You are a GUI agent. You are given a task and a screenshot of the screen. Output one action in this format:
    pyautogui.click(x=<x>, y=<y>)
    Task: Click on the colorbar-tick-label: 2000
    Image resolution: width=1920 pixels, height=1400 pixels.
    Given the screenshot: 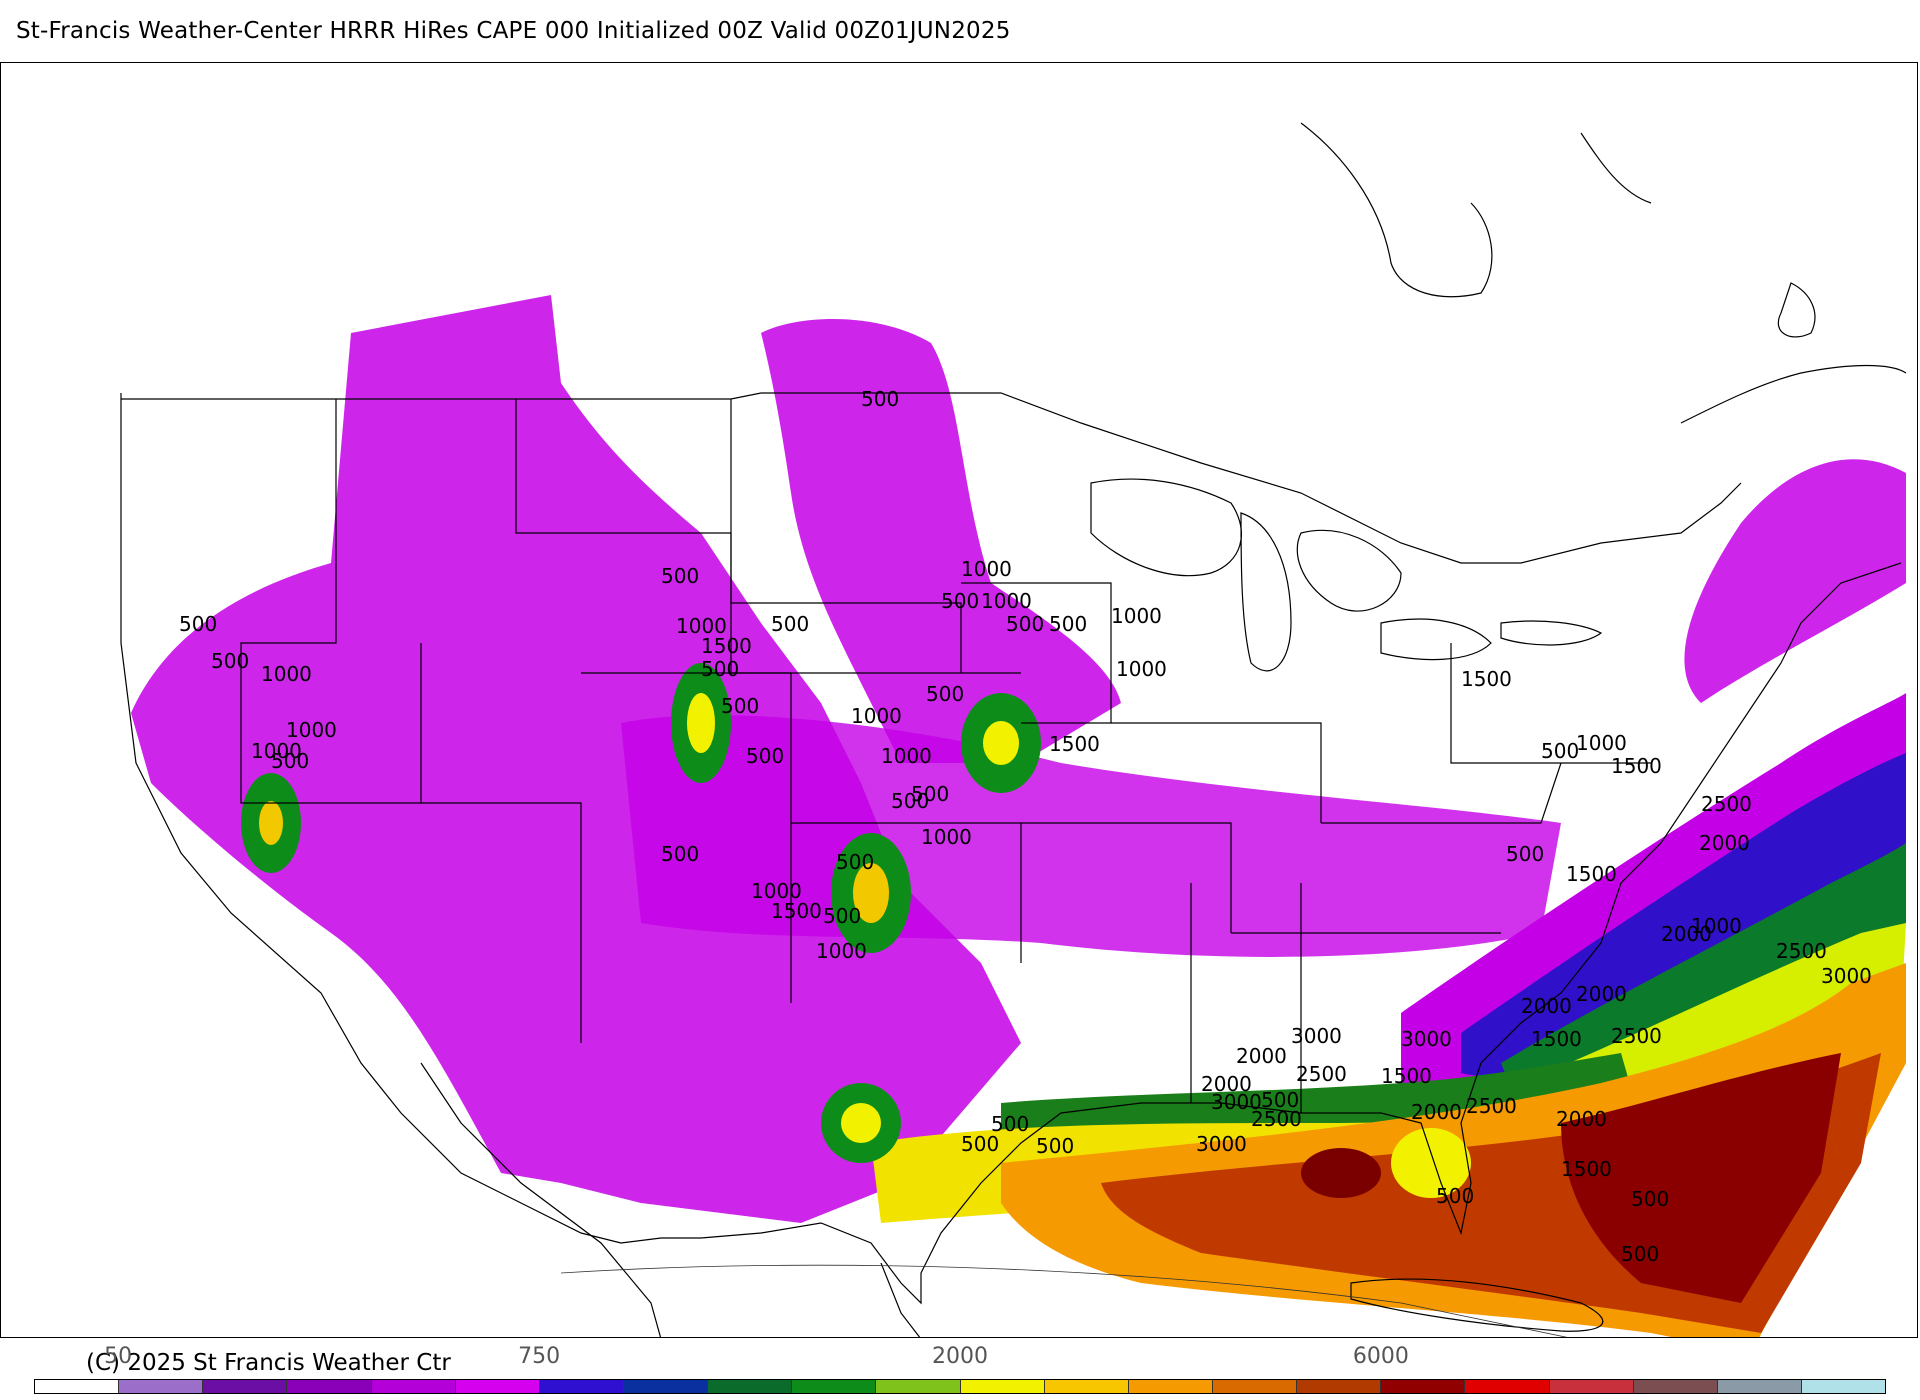 What is the action you would take?
    pyautogui.click(x=960, y=1356)
    